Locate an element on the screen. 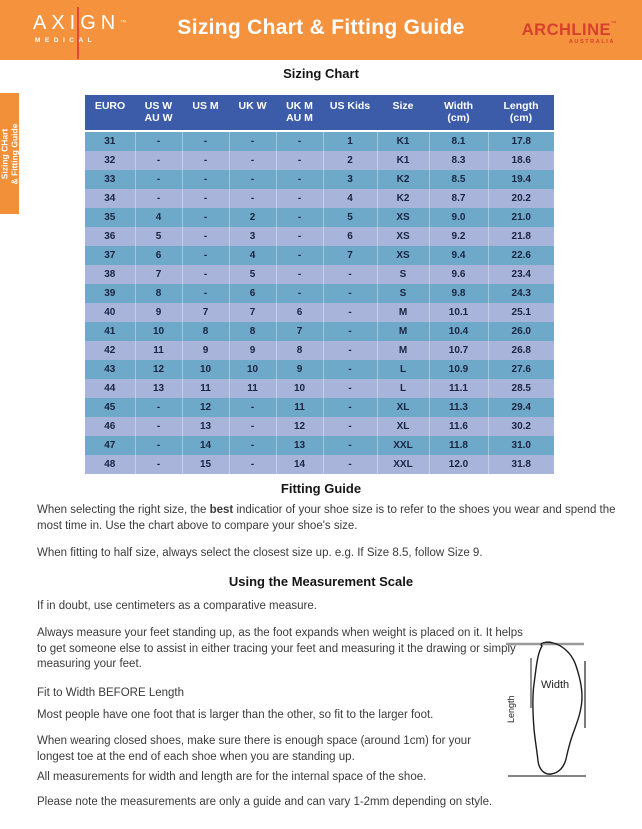  table-cell: XS is located at coordinates (403, 217).